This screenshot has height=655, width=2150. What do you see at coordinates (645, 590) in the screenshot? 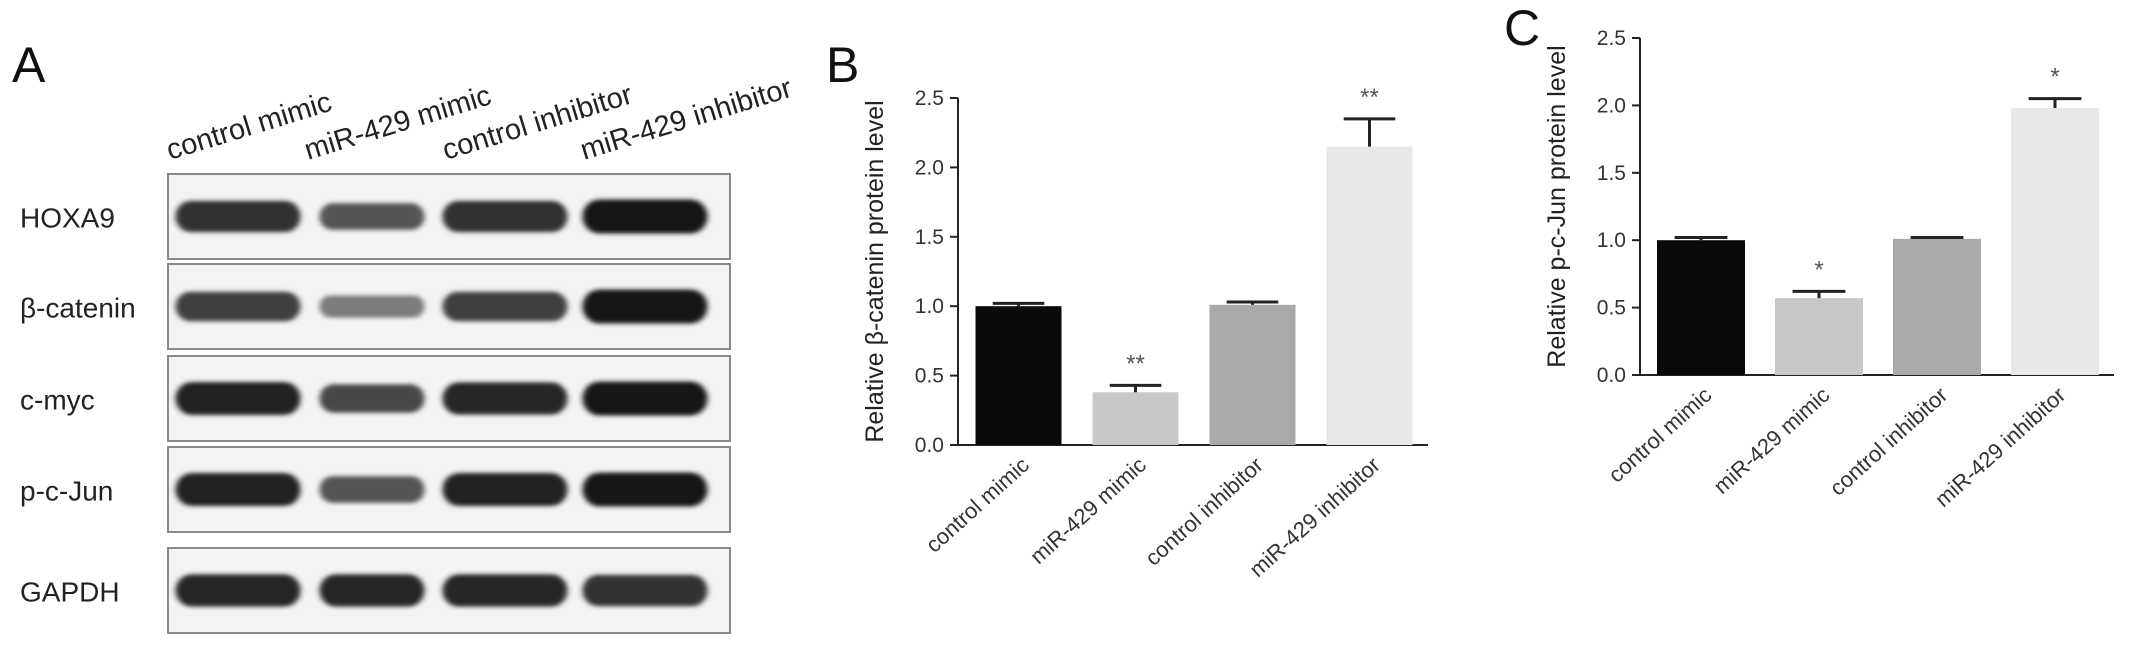
I see `blot-band-gapdh-mir-429-inhibitor` at bounding box center [645, 590].